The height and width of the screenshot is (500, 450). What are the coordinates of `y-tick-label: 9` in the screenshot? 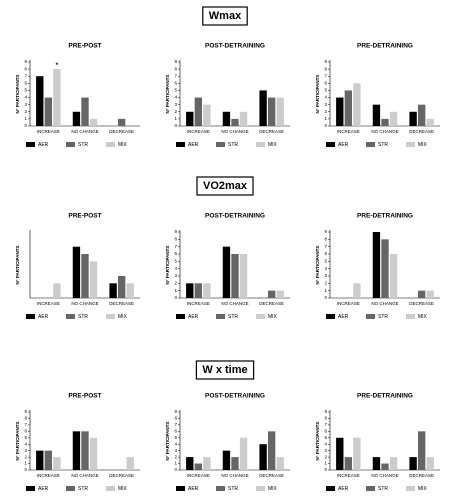 It's located at (25, 61).